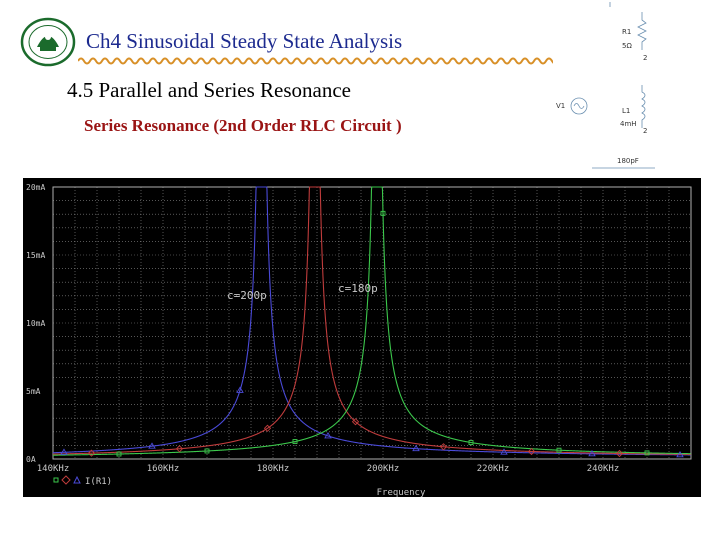  What do you see at coordinates (603, 469) in the screenshot?
I see `x-tick-label: 240KHz` at bounding box center [603, 469].